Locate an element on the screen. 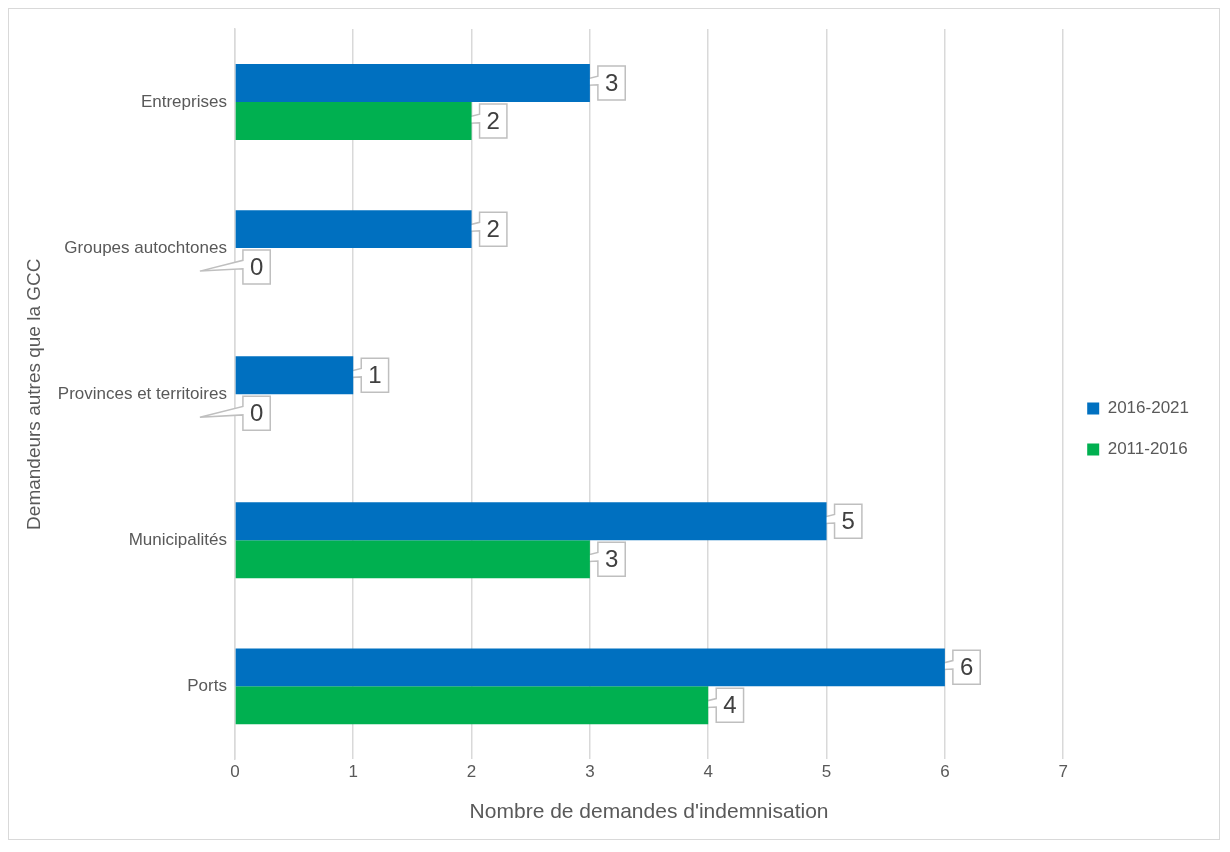  y-axis-title: Demandeurs autres que la GCC is located at coordinates (33, 394).